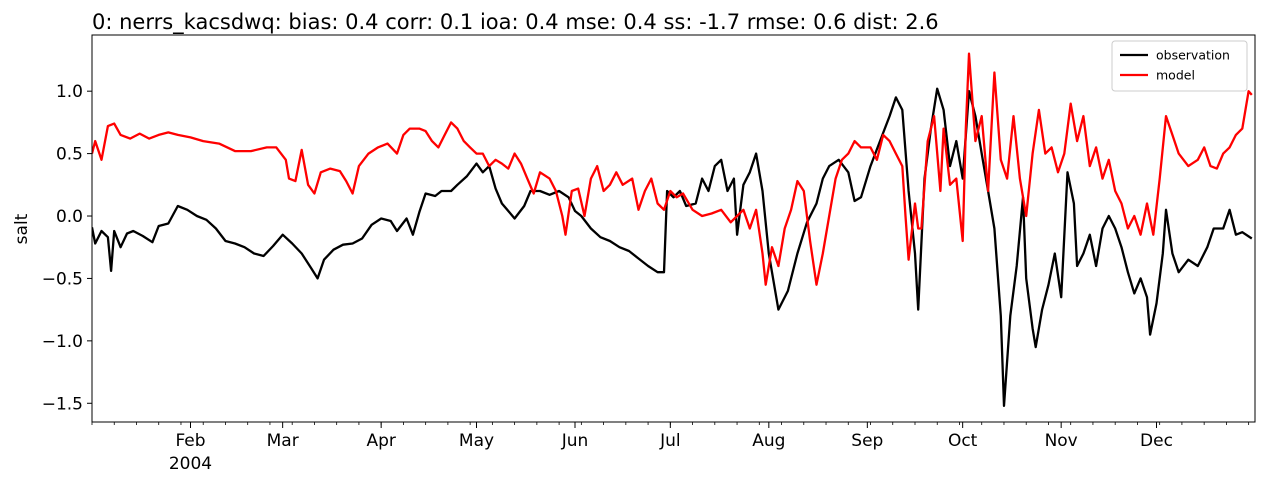  What do you see at coordinates (575, 441) in the screenshot?
I see `x-tick-label: Jun` at bounding box center [575, 441].